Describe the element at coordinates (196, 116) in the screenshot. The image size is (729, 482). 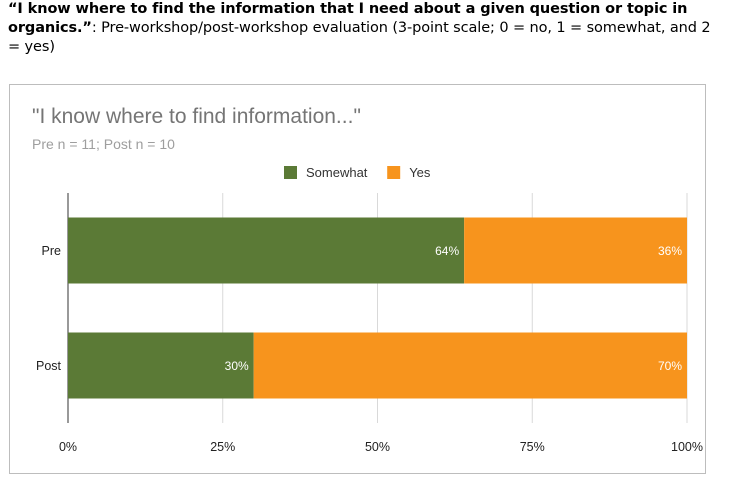
I see `chart-title: "I know where to find information..."` at that location.